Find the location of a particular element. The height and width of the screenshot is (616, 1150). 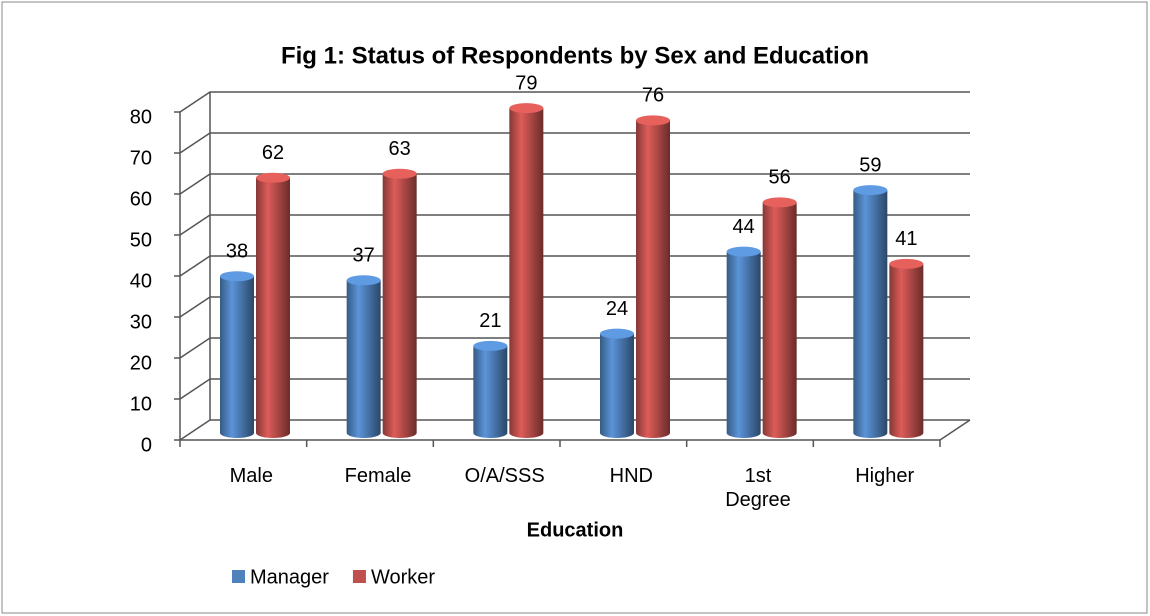

value-label: 59 is located at coordinates (870, 165).